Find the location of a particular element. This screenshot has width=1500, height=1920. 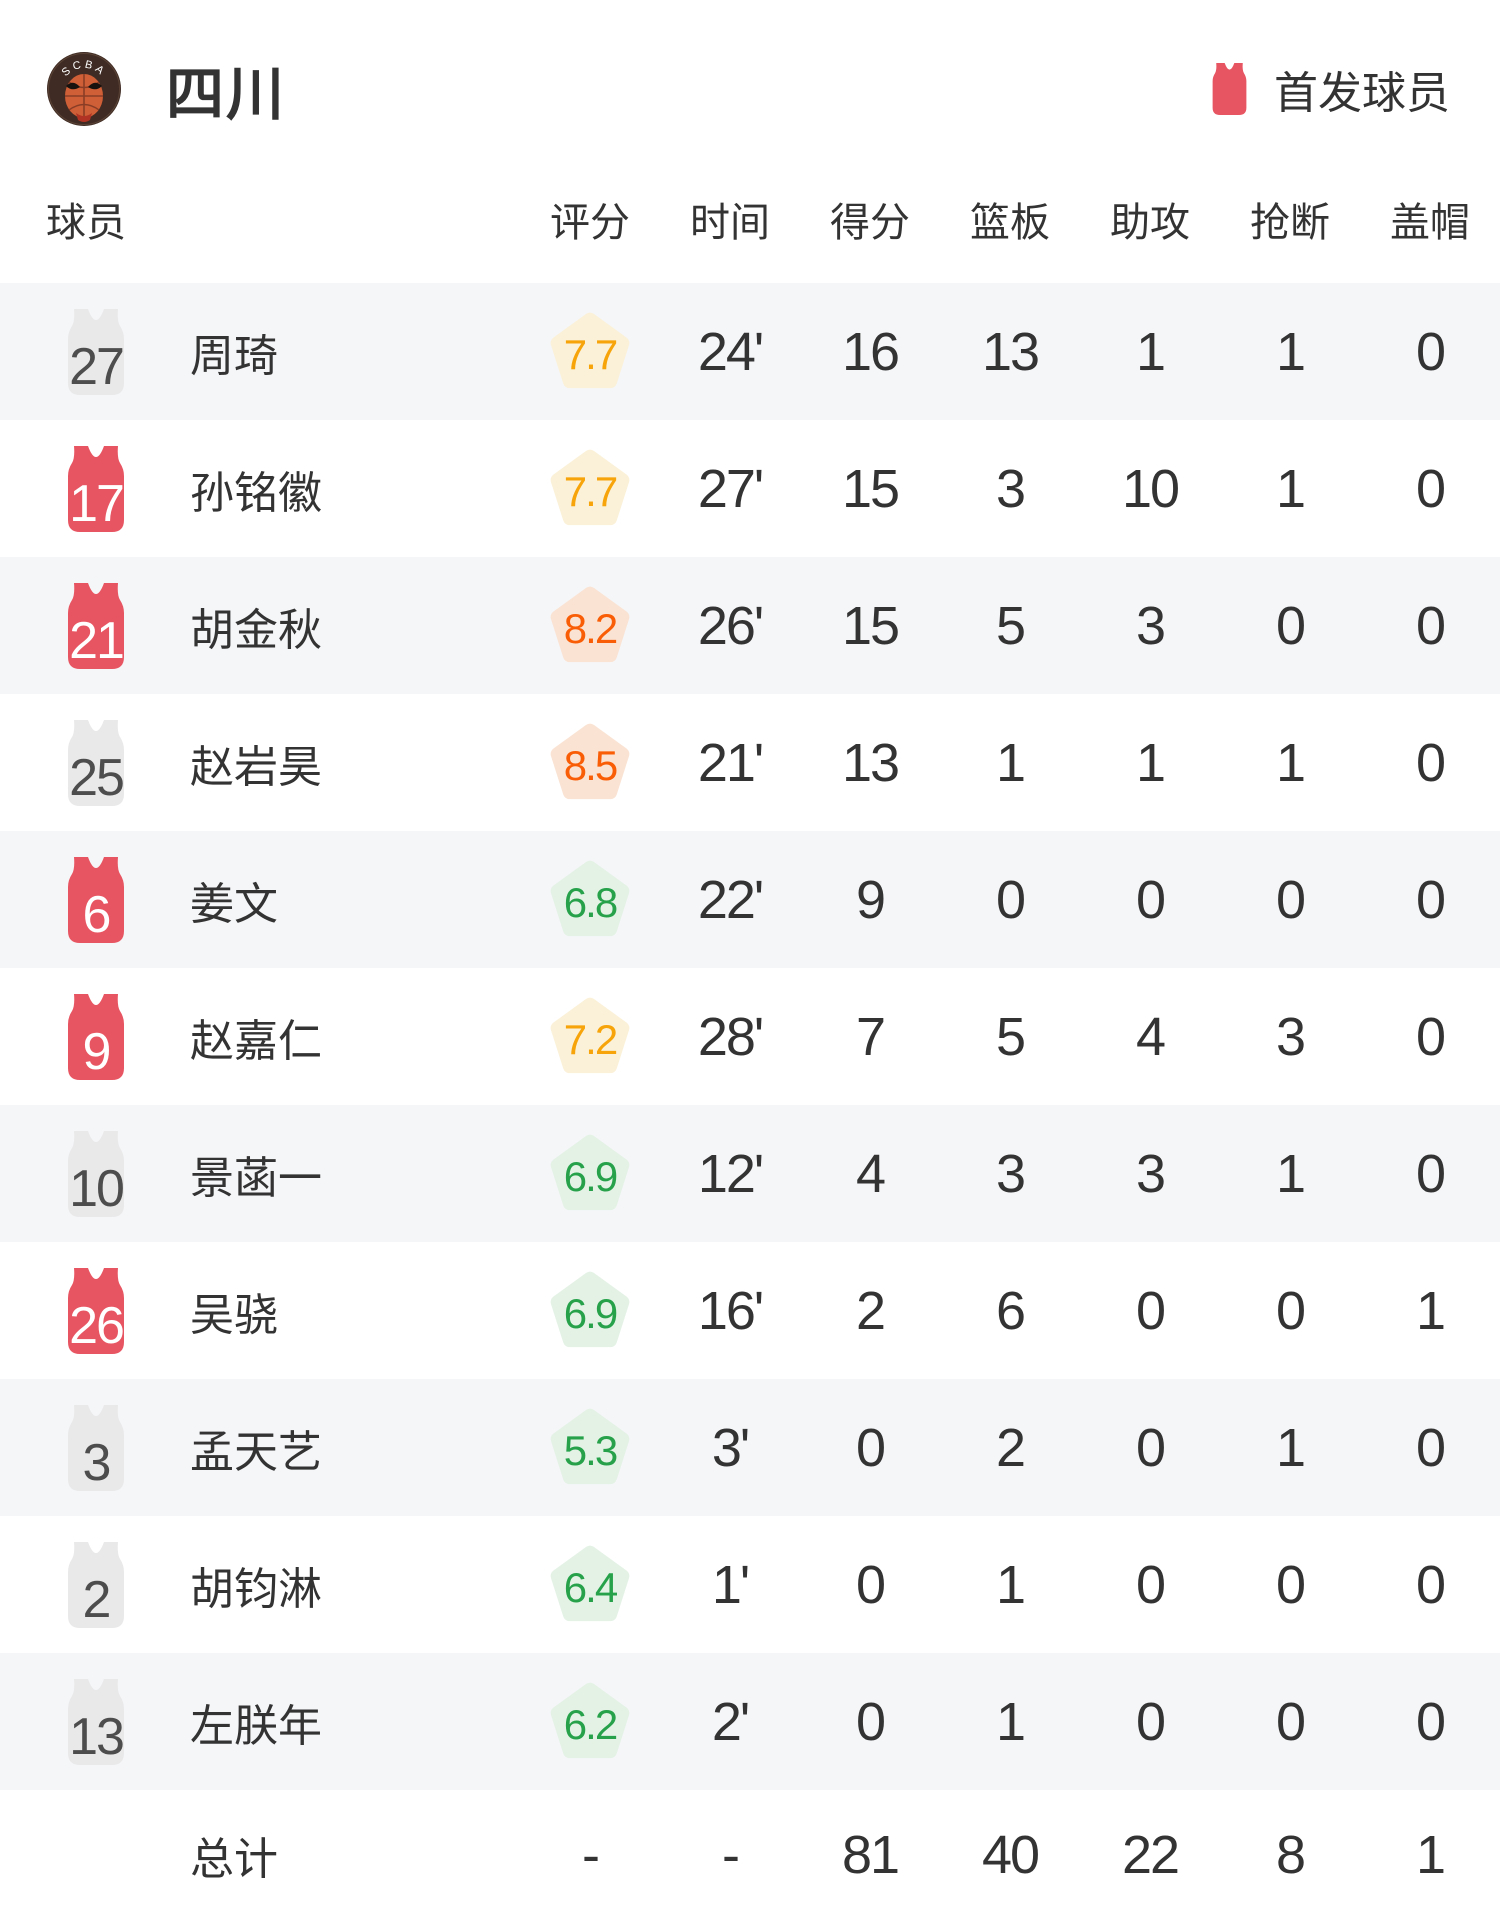

jersey-icon: 25 is located at coordinates (96, 763).